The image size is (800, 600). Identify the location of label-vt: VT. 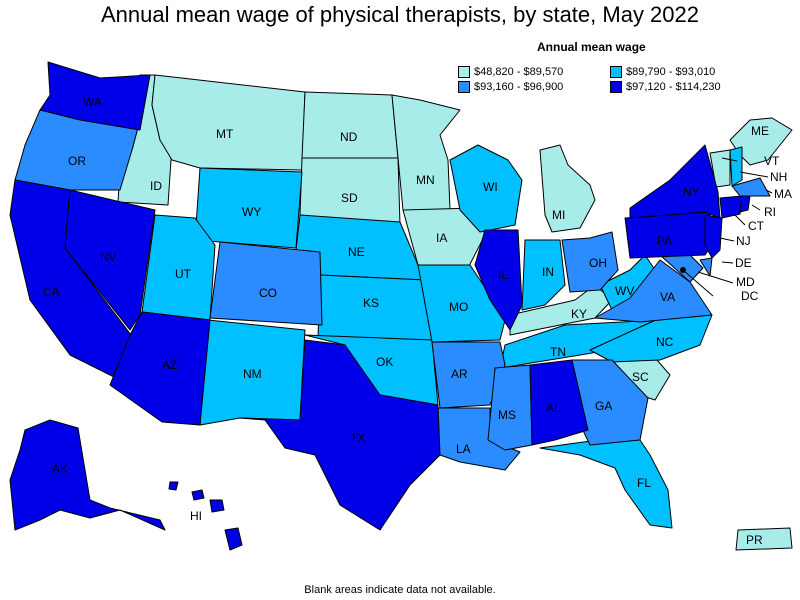
(772, 161).